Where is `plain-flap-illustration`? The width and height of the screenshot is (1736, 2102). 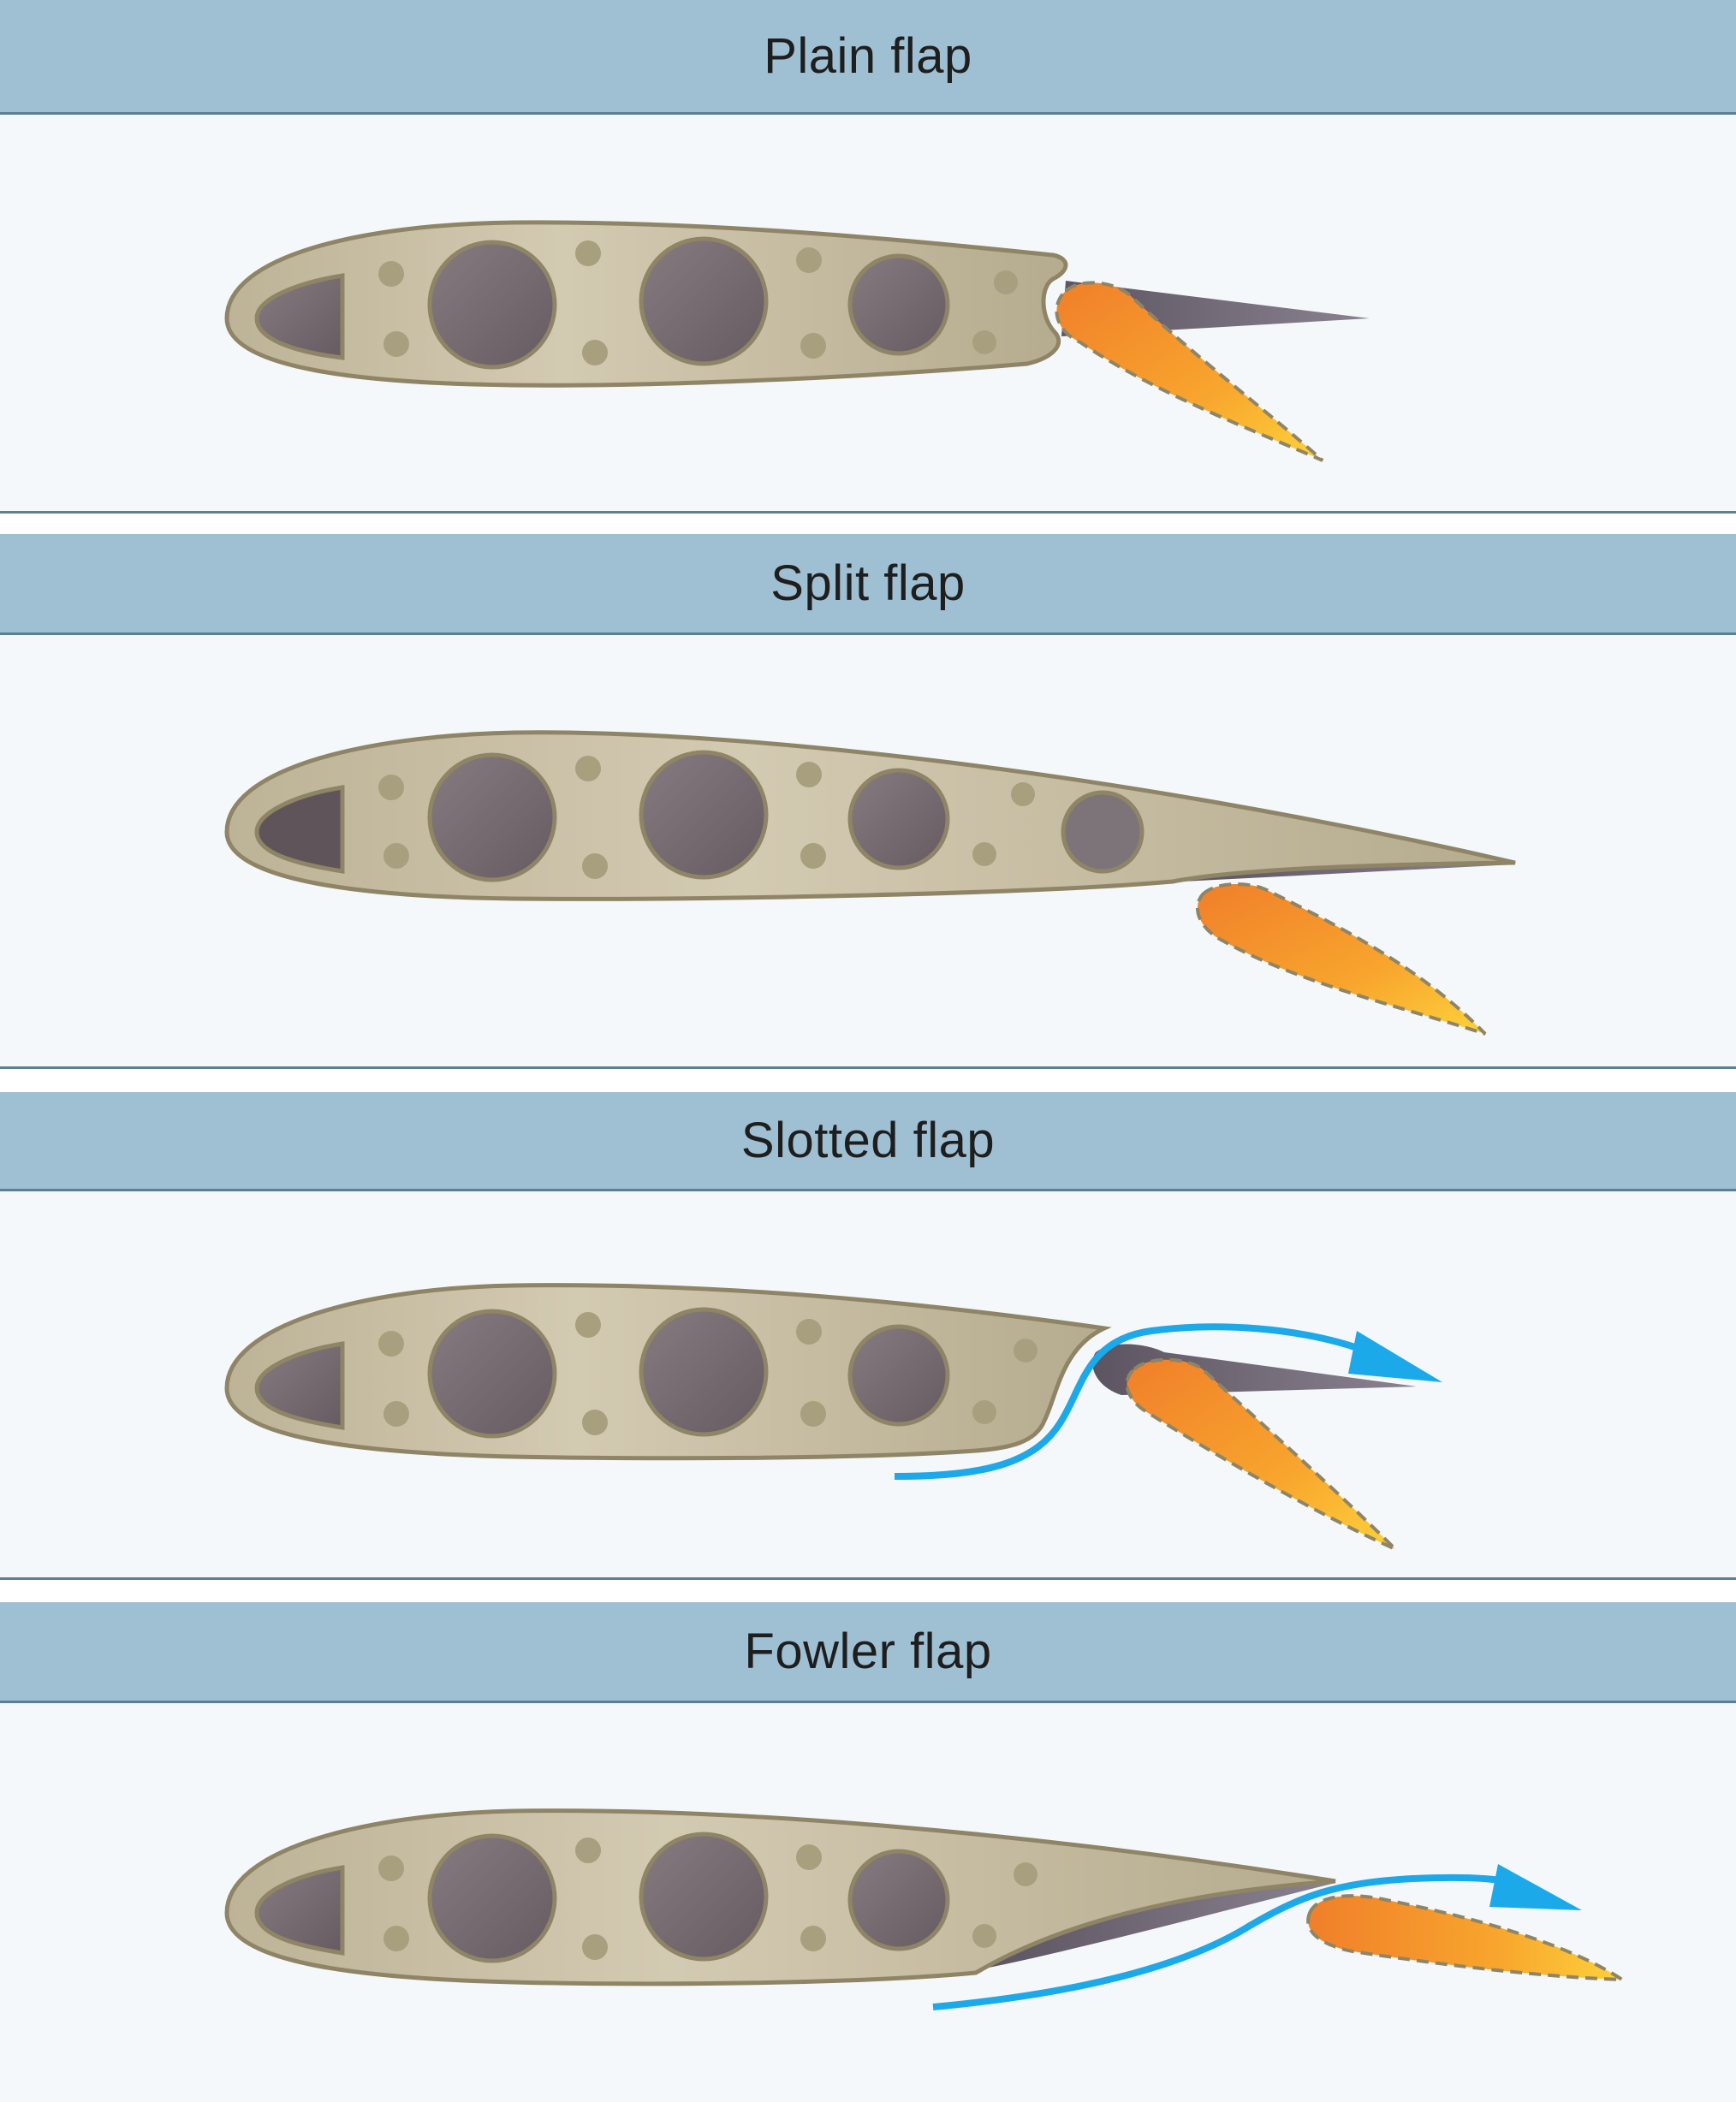
plain-flap-illustration is located at coordinates (797, 341).